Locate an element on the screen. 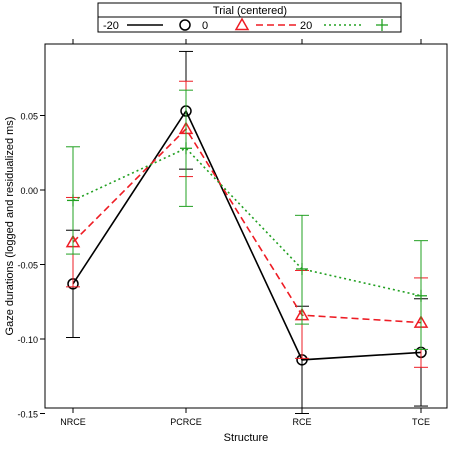 This screenshot has width=454, height=450. x-tick-label: TCE is located at coordinates (421, 422).